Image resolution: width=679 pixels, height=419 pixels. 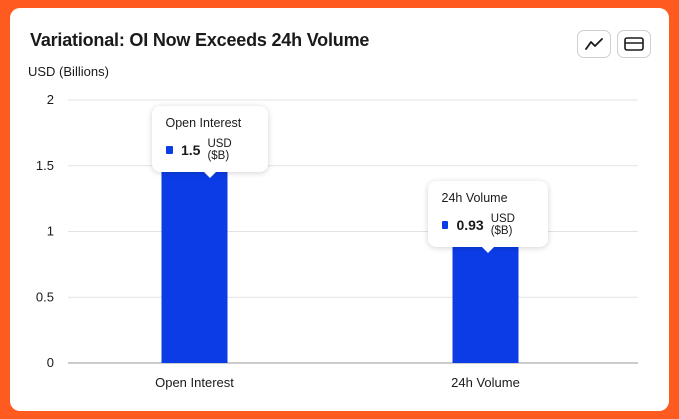 What do you see at coordinates (470, 224) in the screenshot?
I see `tooltip-value: 0.93` at bounding box center [470, 224].